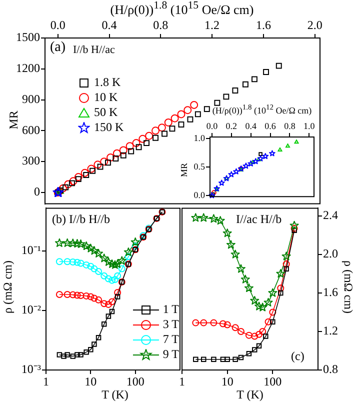  Describe the element at coordinates (297, 356) in the screenshot. I see `annotation: (c)` at that location.